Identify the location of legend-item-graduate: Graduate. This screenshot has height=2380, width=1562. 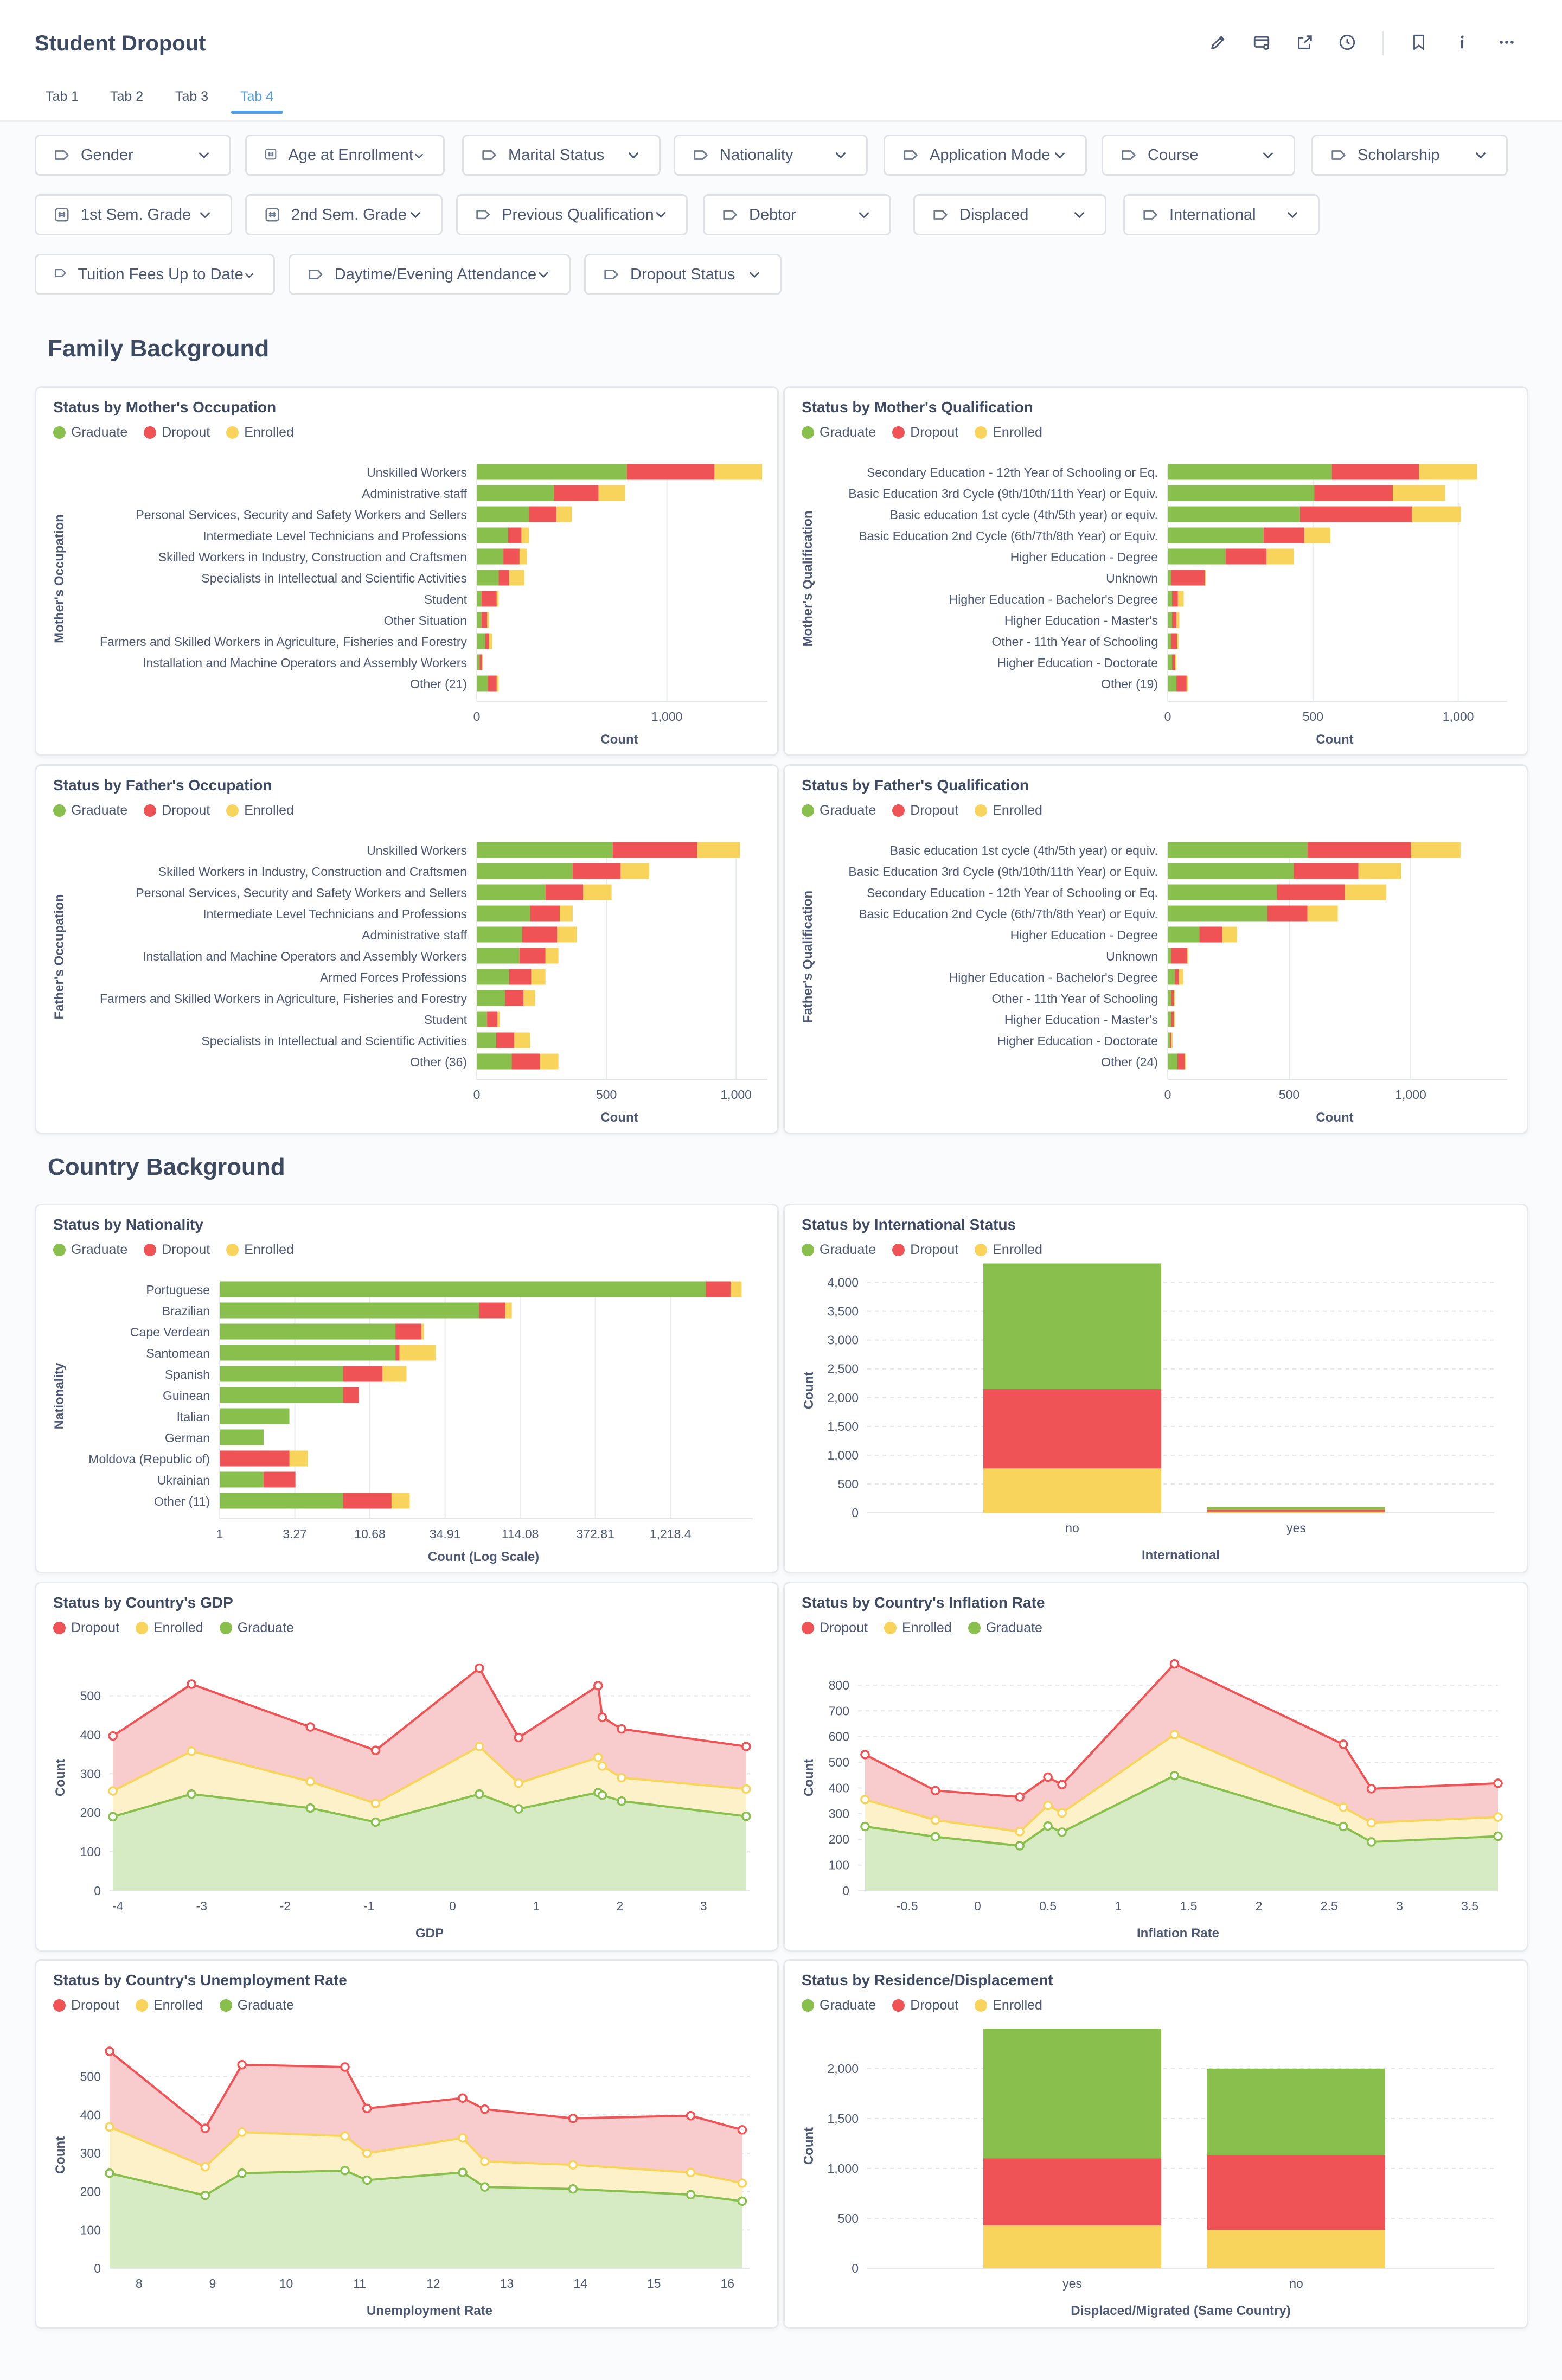
(90, 811).